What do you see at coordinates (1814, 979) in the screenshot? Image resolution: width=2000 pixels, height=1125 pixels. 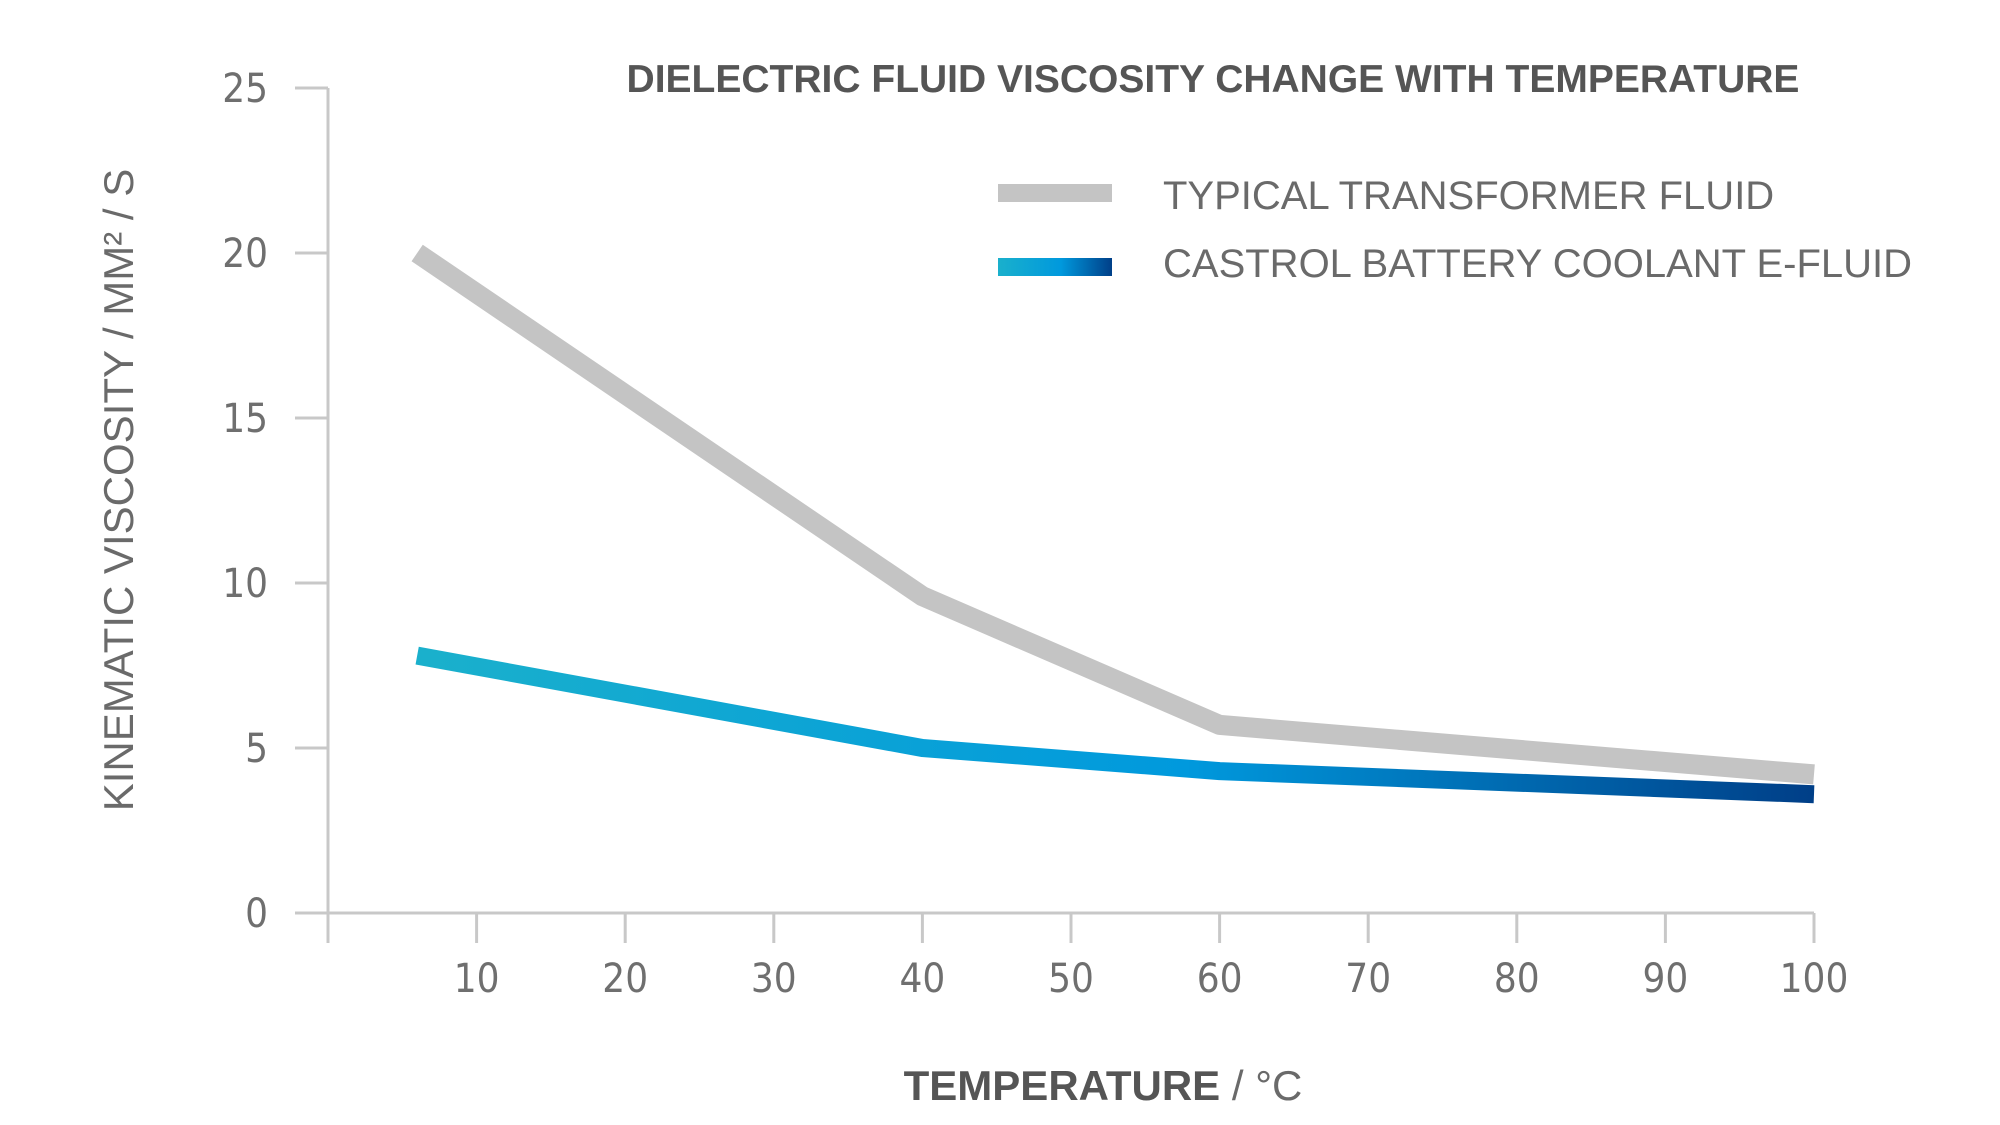 I see `x-tick-label: 100` at bounding box center [1814, 979].